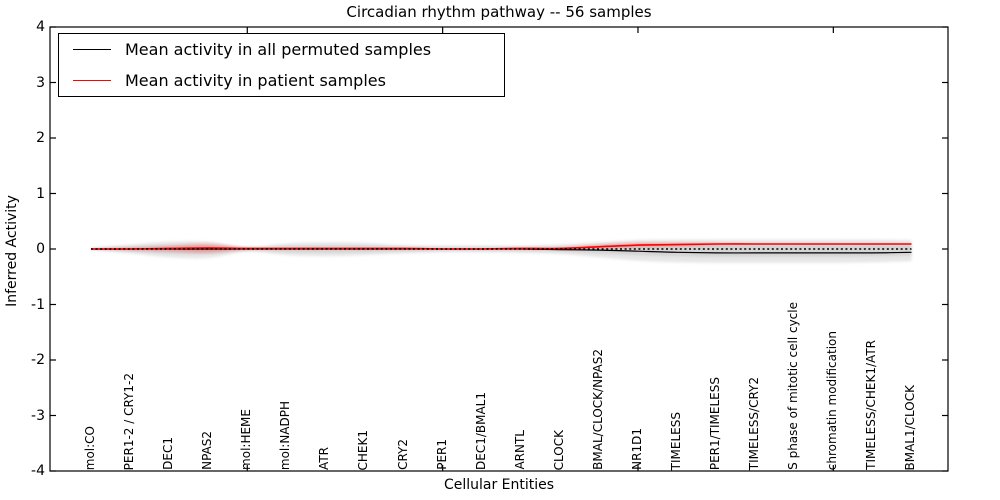  Describe the element at coordinates (92, 49) in the screenshot. I see `legend-line-permuted-icon` at that location.